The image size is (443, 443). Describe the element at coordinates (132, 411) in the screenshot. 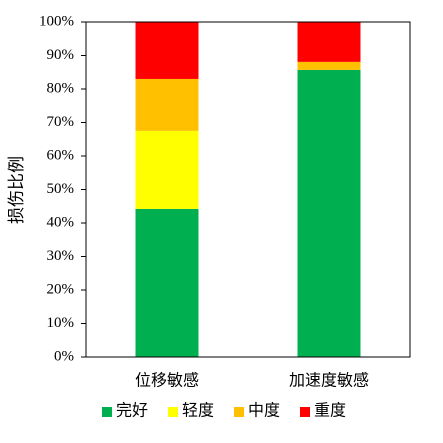

I see `legend-label: 完好` at that location.